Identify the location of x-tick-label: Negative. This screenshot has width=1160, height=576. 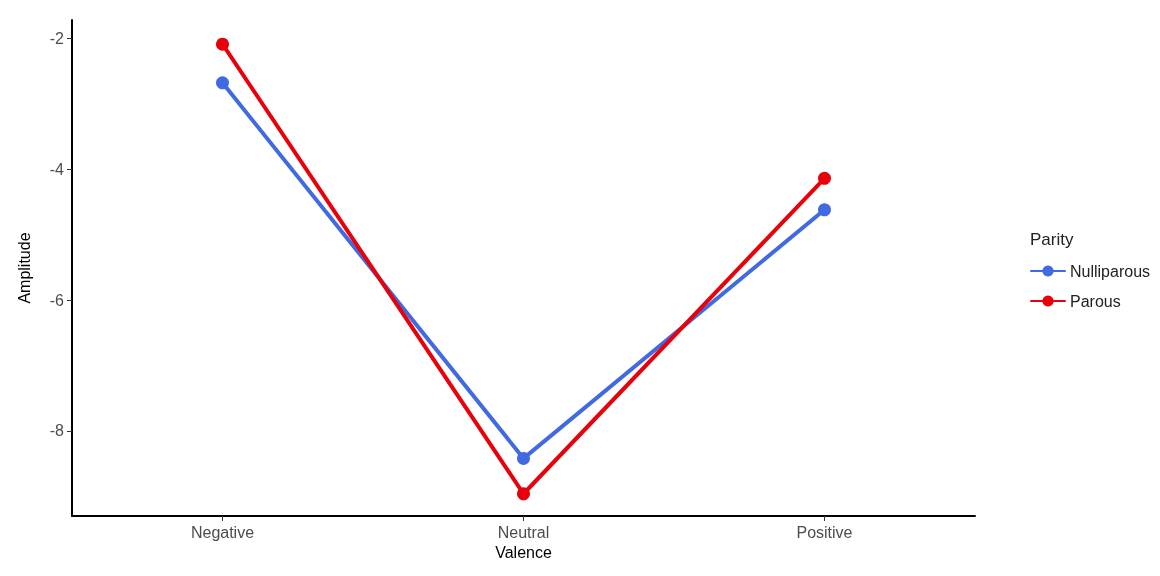
(222, 532).